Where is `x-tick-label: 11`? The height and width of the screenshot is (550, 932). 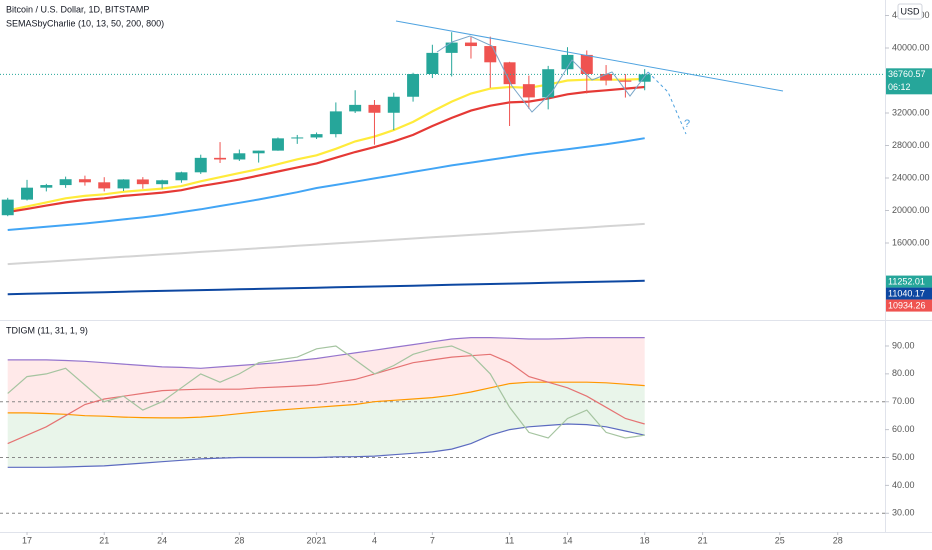
x-tick-label: 11 is located at coordinates (509, 540).